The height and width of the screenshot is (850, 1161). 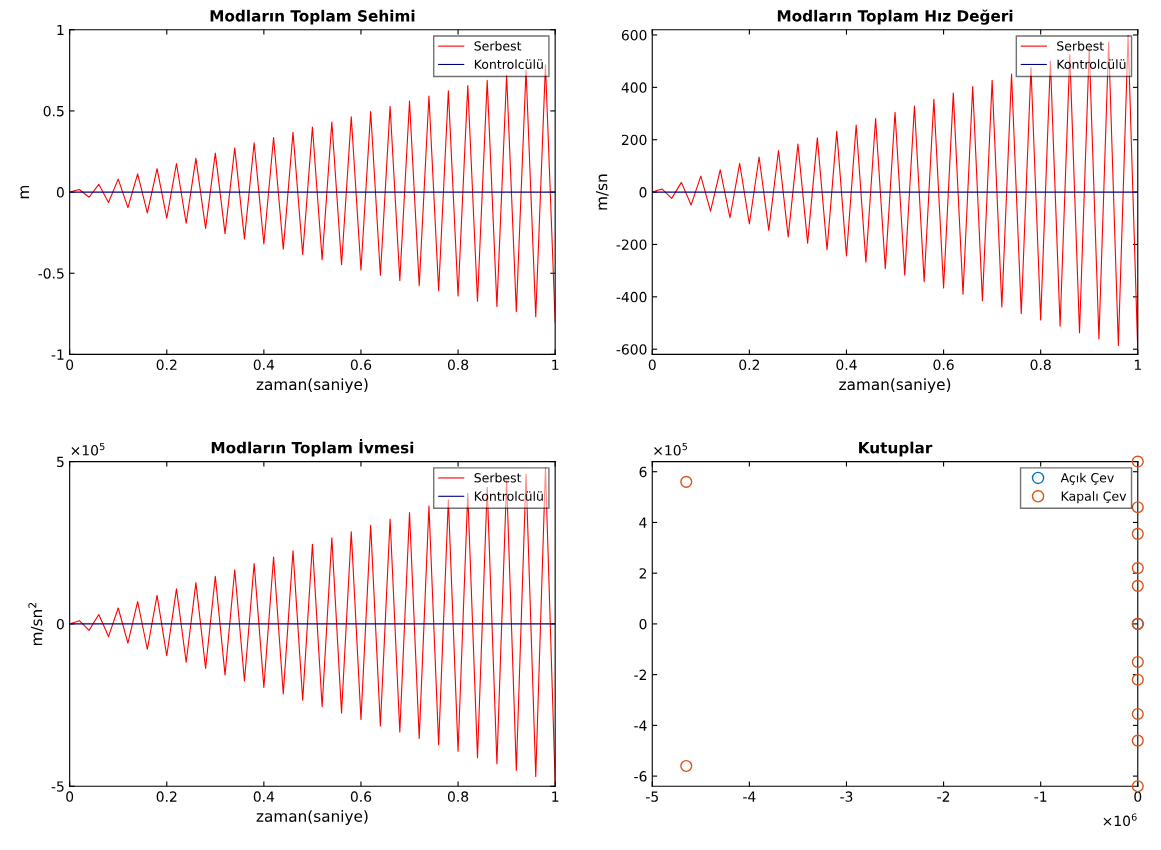 What do you see at coordinates (631, 349) in the screenshot?
I see `y-tick-label: -600` at bounding box center [631, 349].